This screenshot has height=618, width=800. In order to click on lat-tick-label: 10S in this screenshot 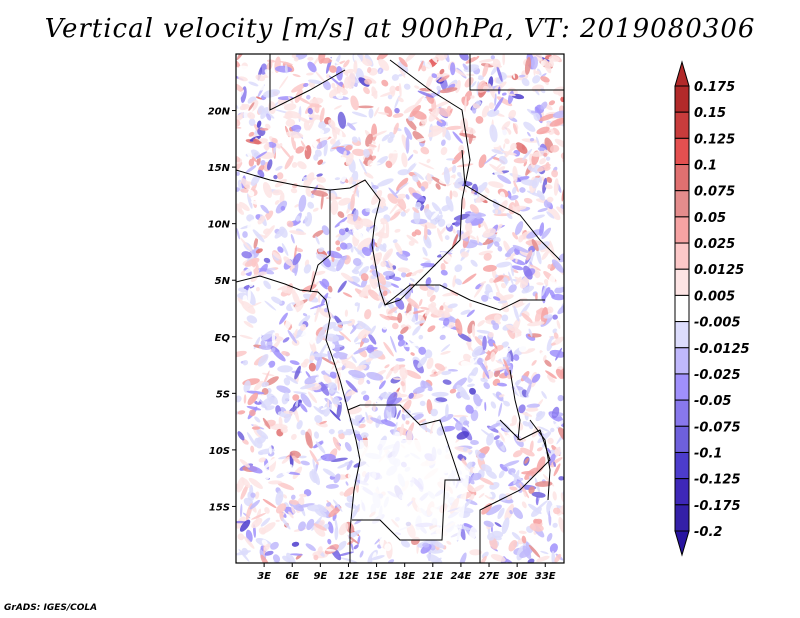, I will do `click(219, 451)`.